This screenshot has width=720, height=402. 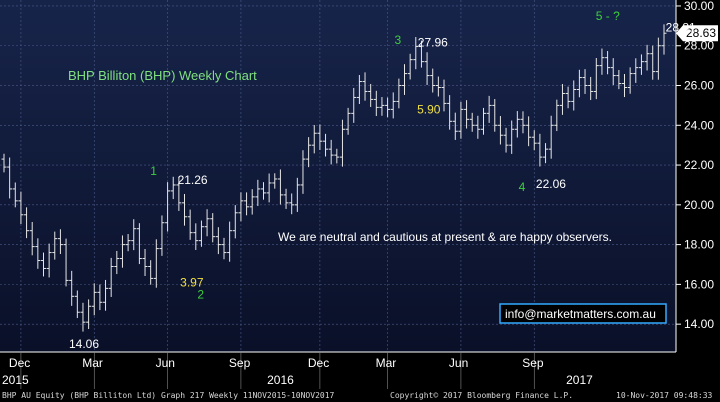 What do you see at coordinates (681, 28) in the screenshot?
I see `annotation-label: 28.81` at bounding box center [681, 28].